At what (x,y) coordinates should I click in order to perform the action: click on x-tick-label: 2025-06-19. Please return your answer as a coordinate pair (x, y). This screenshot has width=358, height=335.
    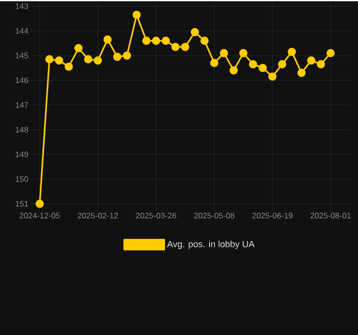
    Looking at the image, I should click on (272, 215).